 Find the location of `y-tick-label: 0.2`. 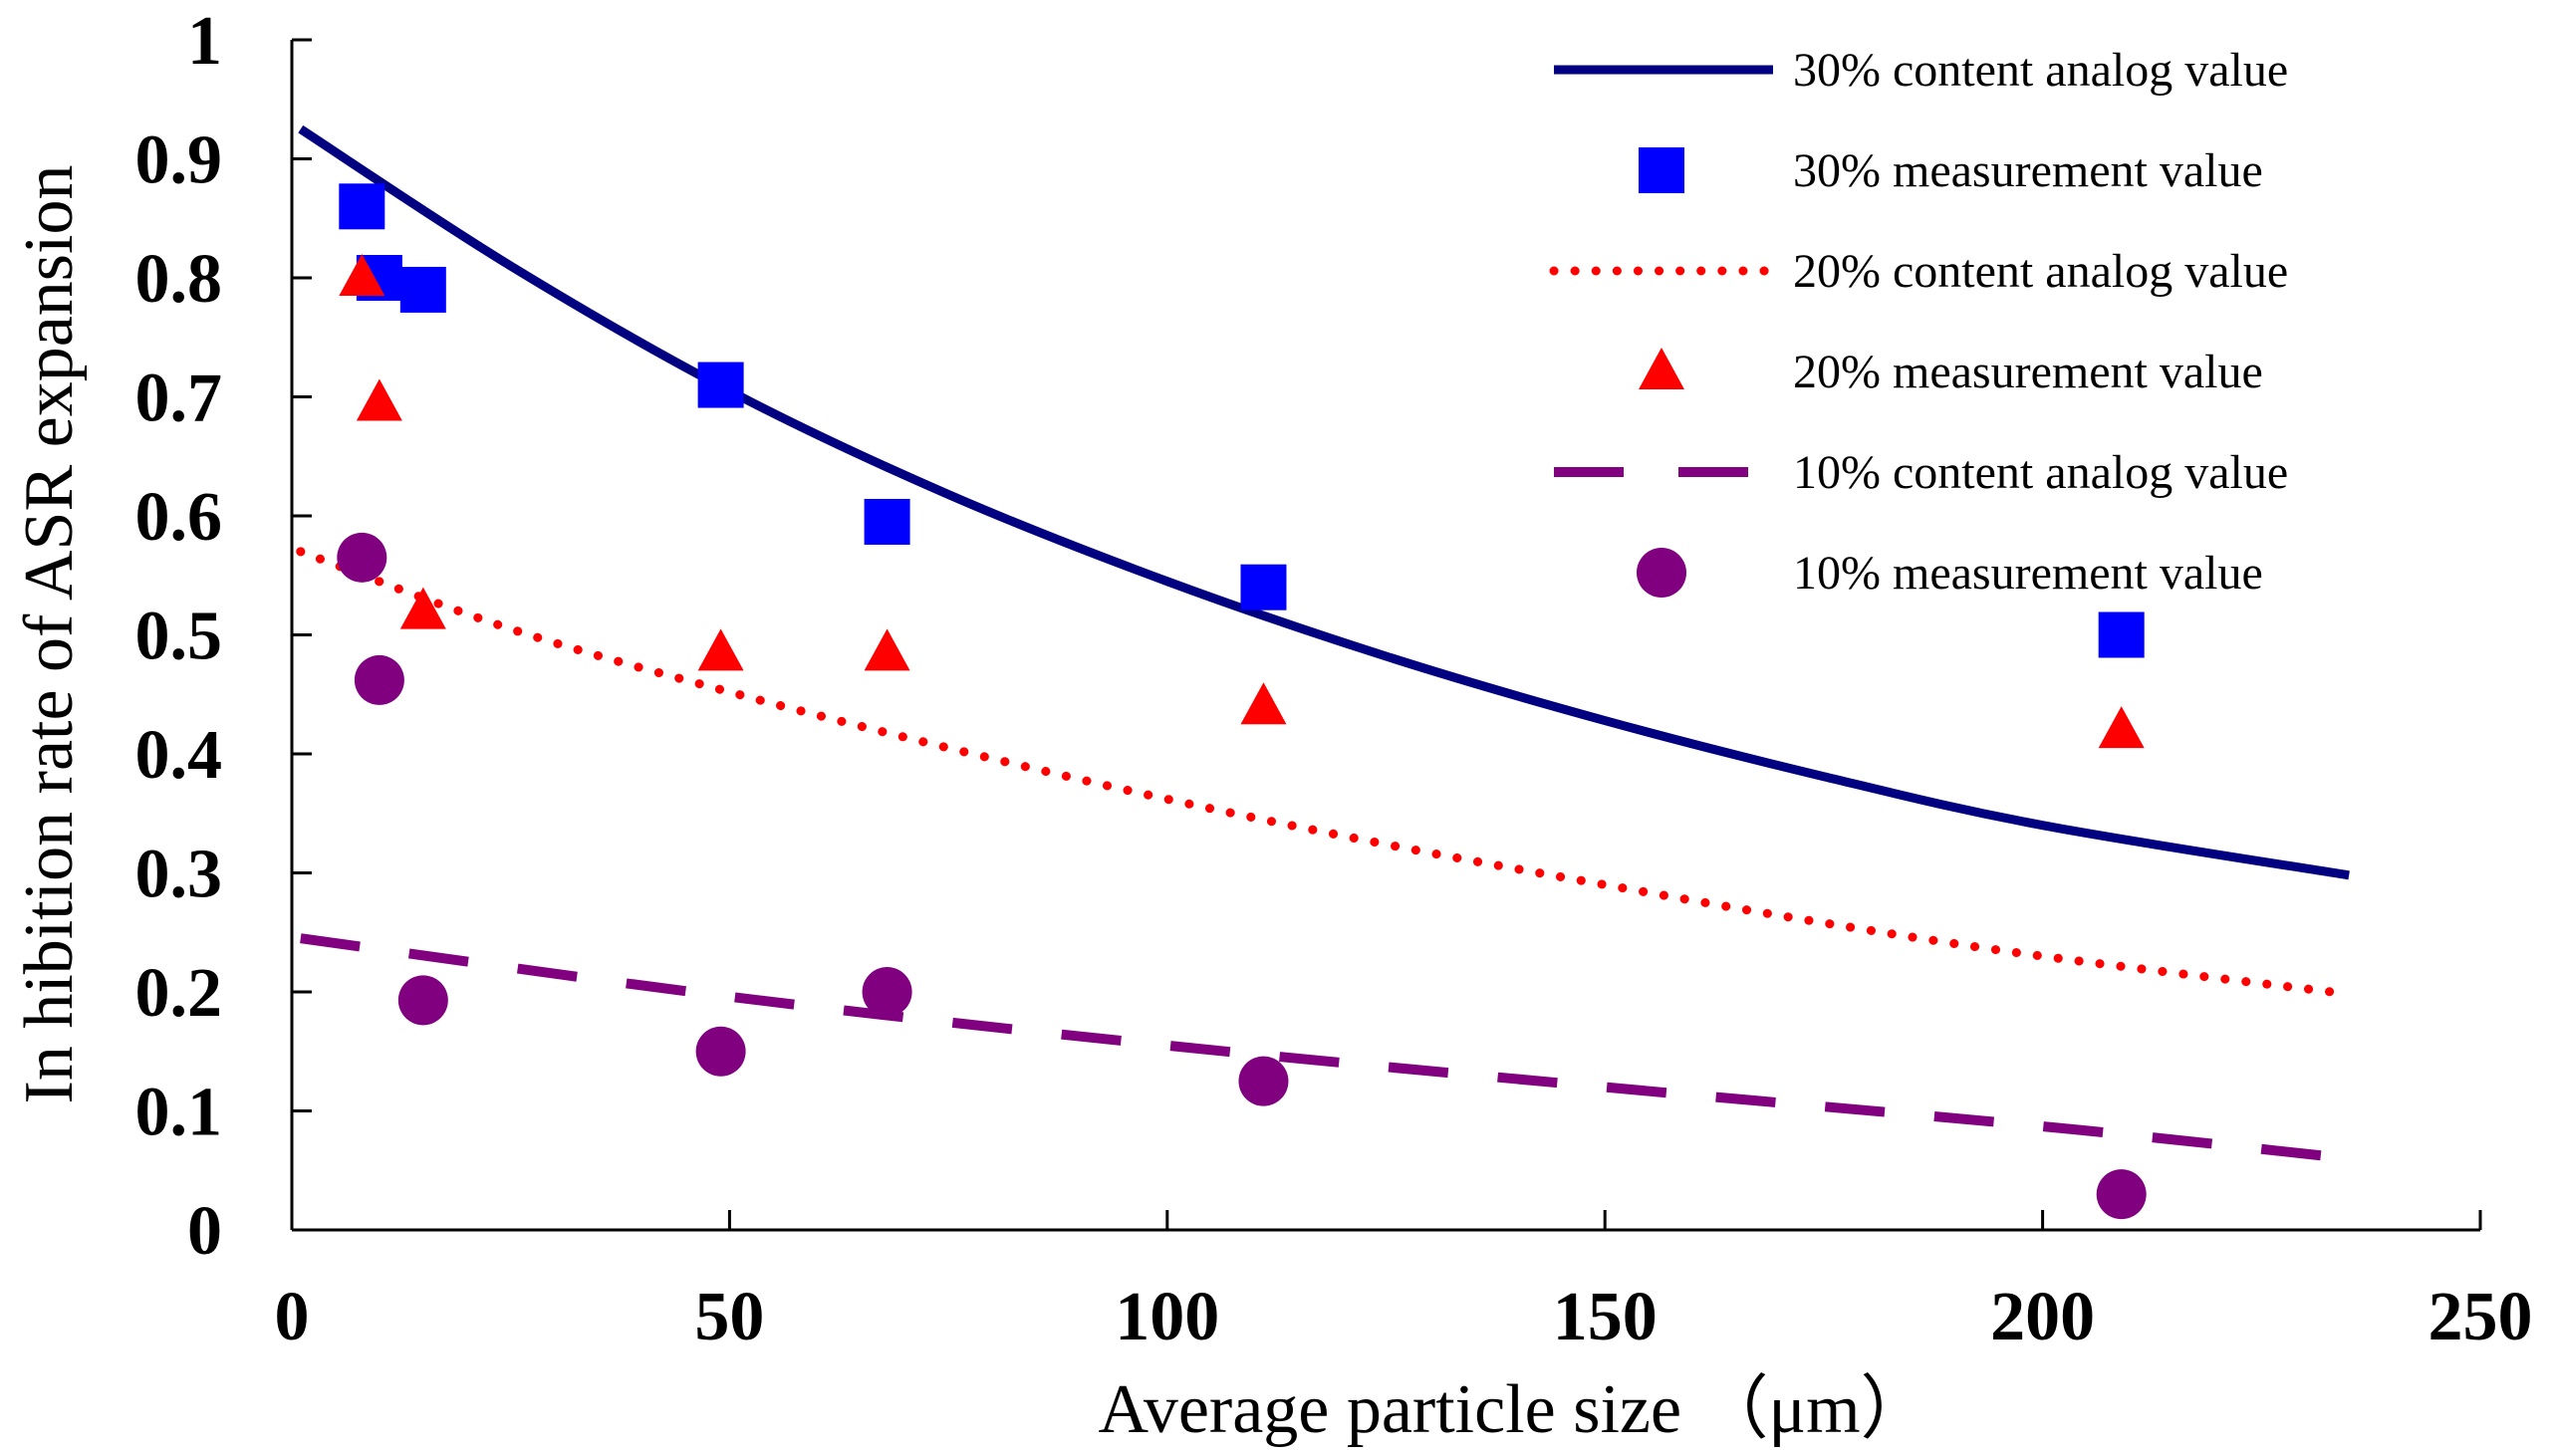

y-tick-label: 0.2 is located at coordinates (179, 993).